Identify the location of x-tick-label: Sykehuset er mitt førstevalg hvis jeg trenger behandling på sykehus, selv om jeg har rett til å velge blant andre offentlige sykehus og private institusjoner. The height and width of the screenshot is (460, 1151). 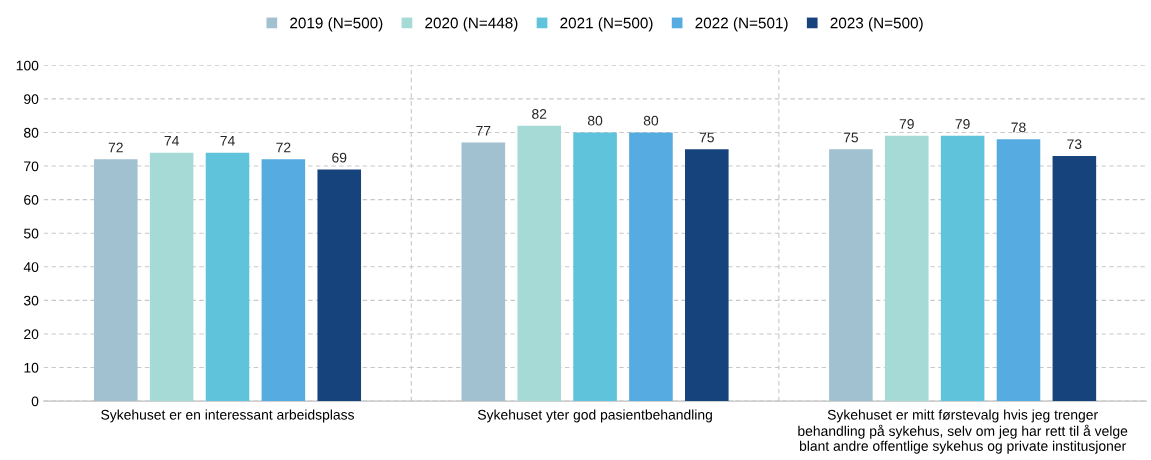
(963, 431).